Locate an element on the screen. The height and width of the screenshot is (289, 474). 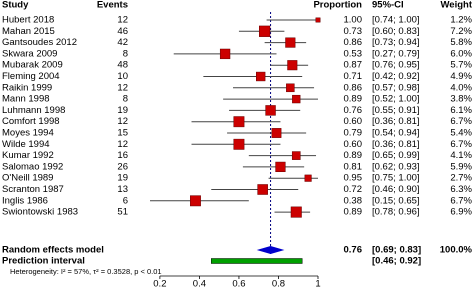
x-tick-label: 0.2 is located at coordinates (159, 284).